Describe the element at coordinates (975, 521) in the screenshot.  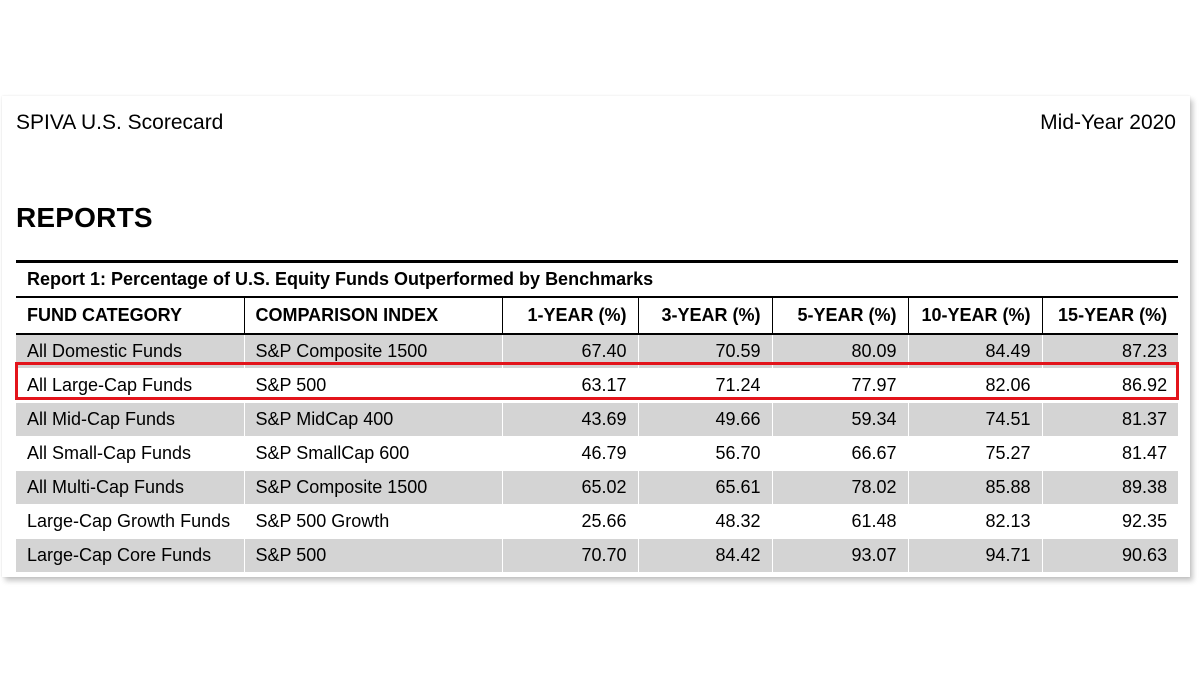
I see `value-cell: 82.13` at that location.